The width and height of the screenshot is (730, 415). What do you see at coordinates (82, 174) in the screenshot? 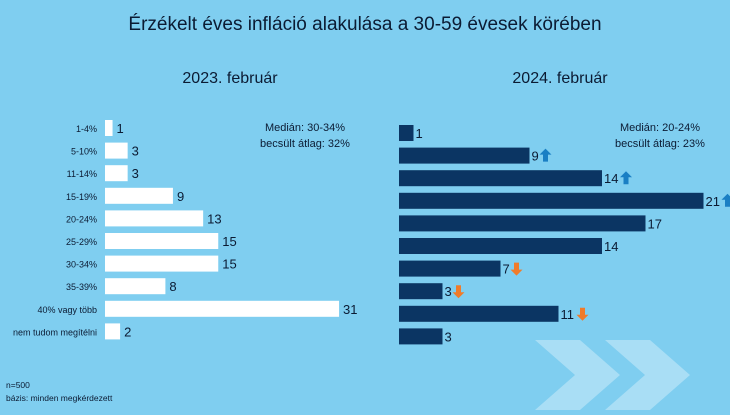
I see `category-label-2023: 11-14%` at bounding box center [82, 174].